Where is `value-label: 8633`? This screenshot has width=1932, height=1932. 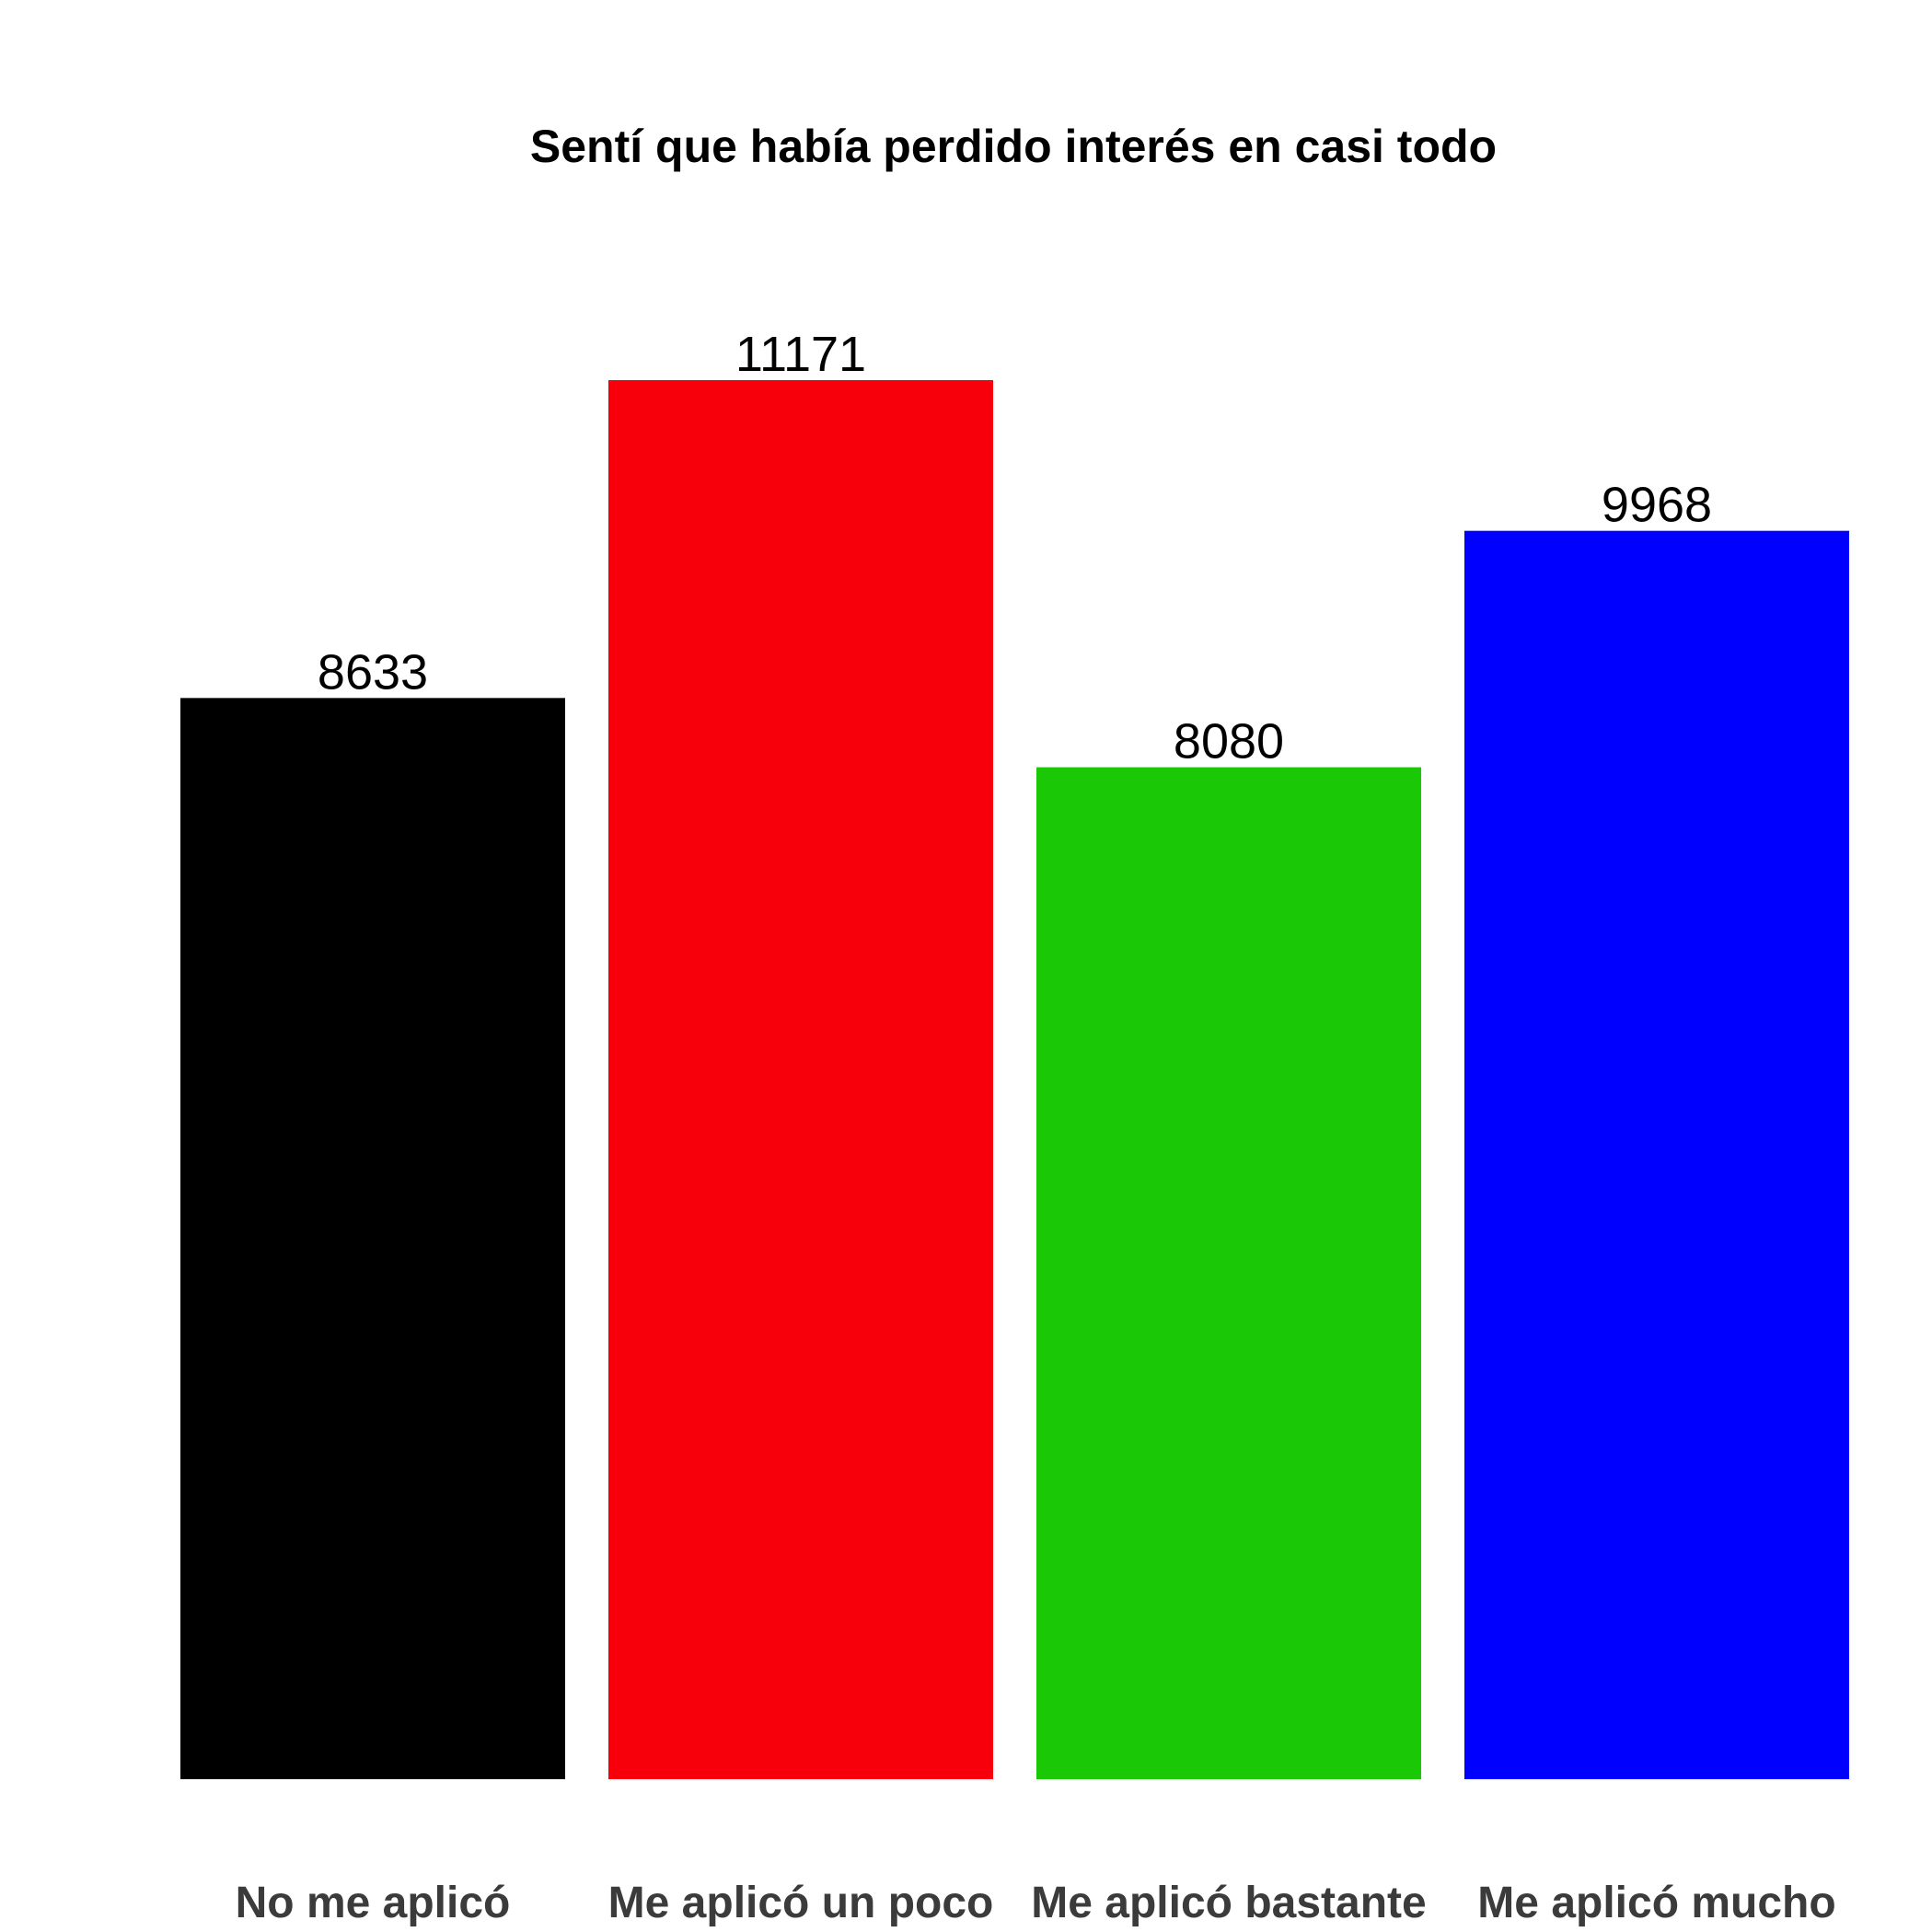
value-label: 8633 is located at coordinates (373, 672).